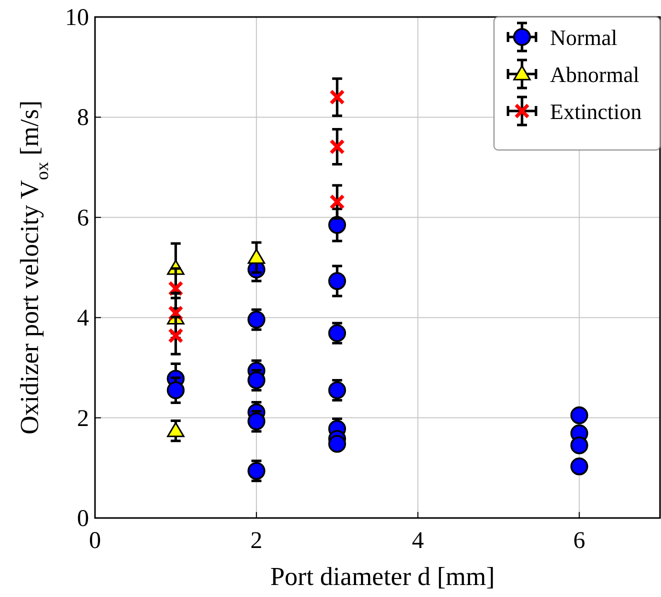 The image size is (661, 597). I want to click on x-axis-title: Port diameter d [mm], so click(382, 576).